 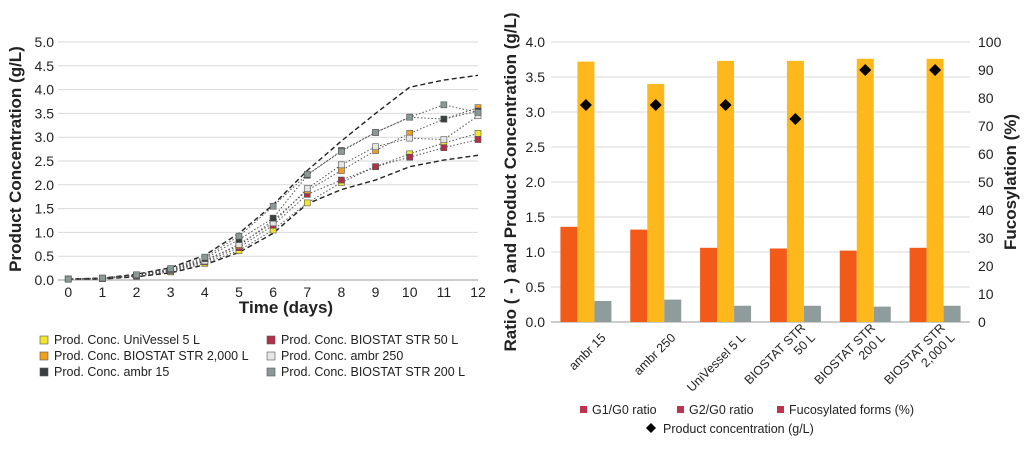 I want to click on line-chart-series-line, so click(x=273, y=197).